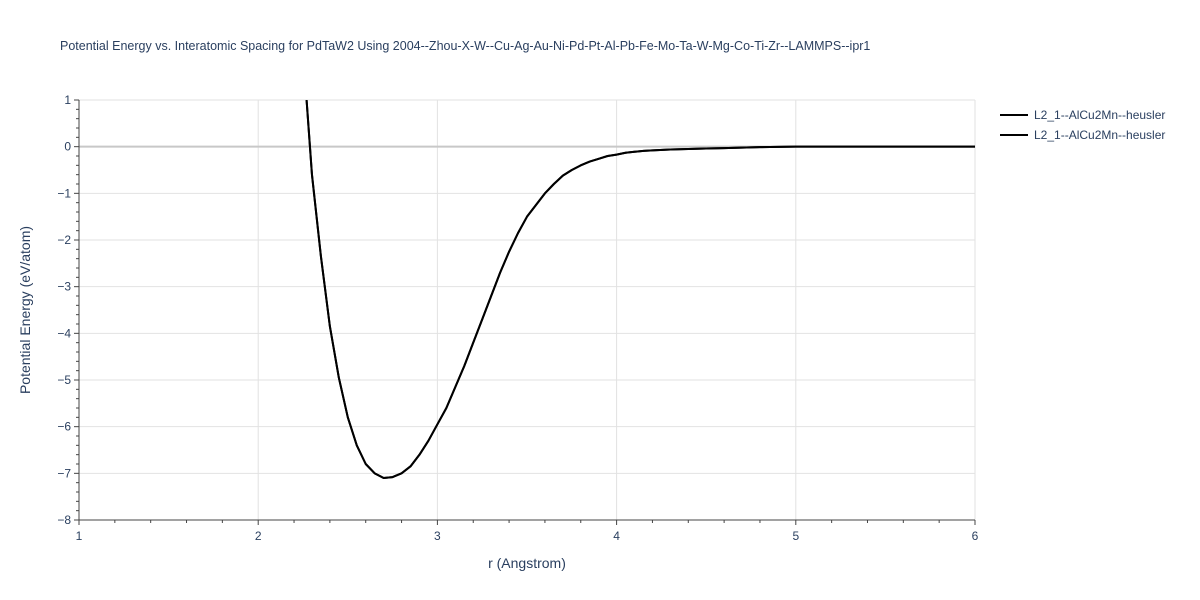 Image resolution: width=1200 pixels, height=600 pixels. Describe the element at coordinates (64, 240) in the screenshot. I see `y-tick-label: −2` at that location.